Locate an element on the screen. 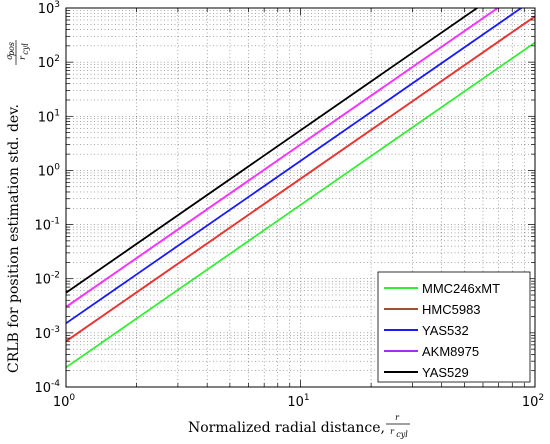 The height and width of the screenshot is (444, 550). x-frac-den: r is located at coordinates (392, 431).